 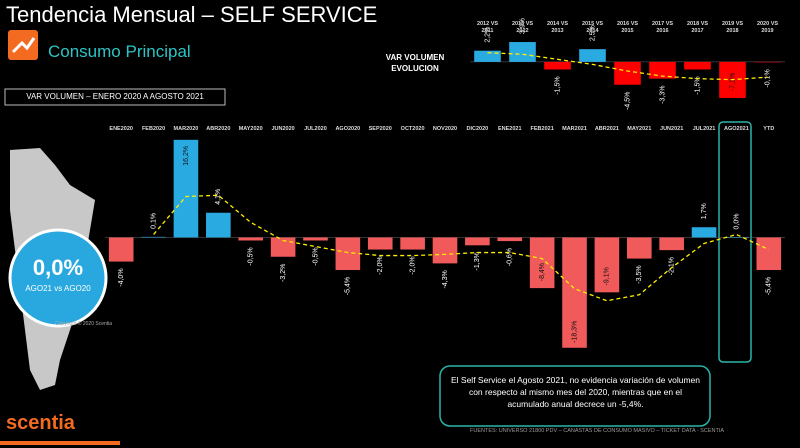 I want to click on x-tick-label: JUL2020, so click(x=315, y=129).